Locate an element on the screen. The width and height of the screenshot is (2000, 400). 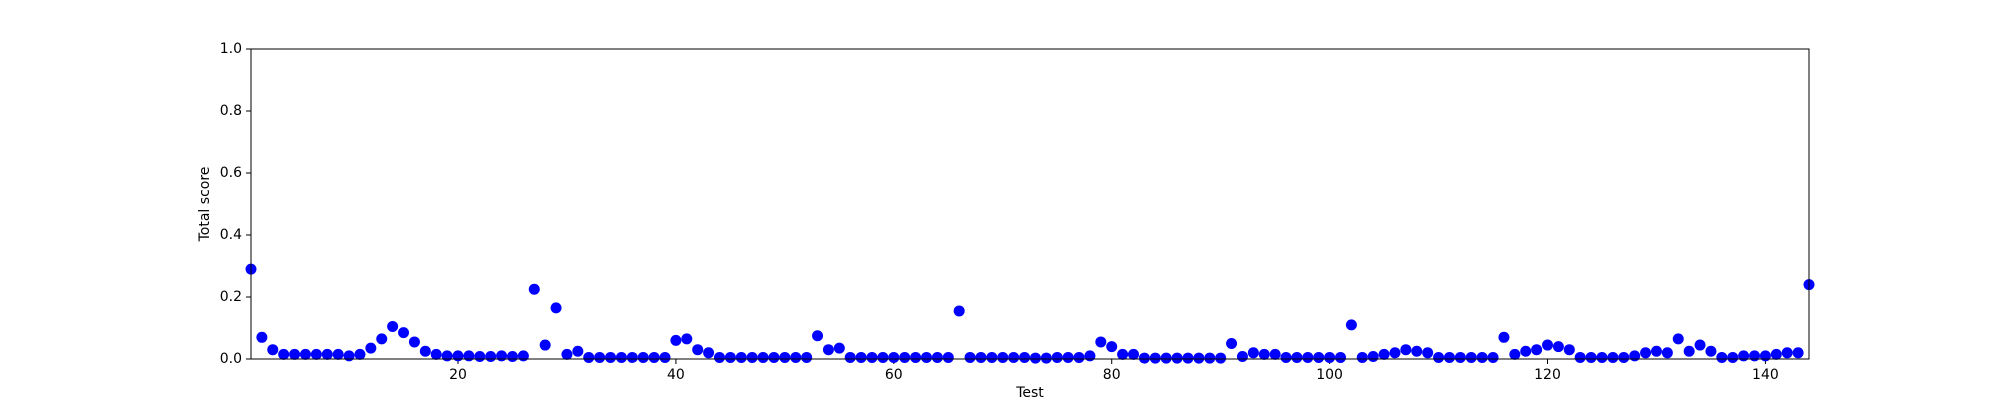
y-tick-label: 0.6 is located at coordinates (231, 173).